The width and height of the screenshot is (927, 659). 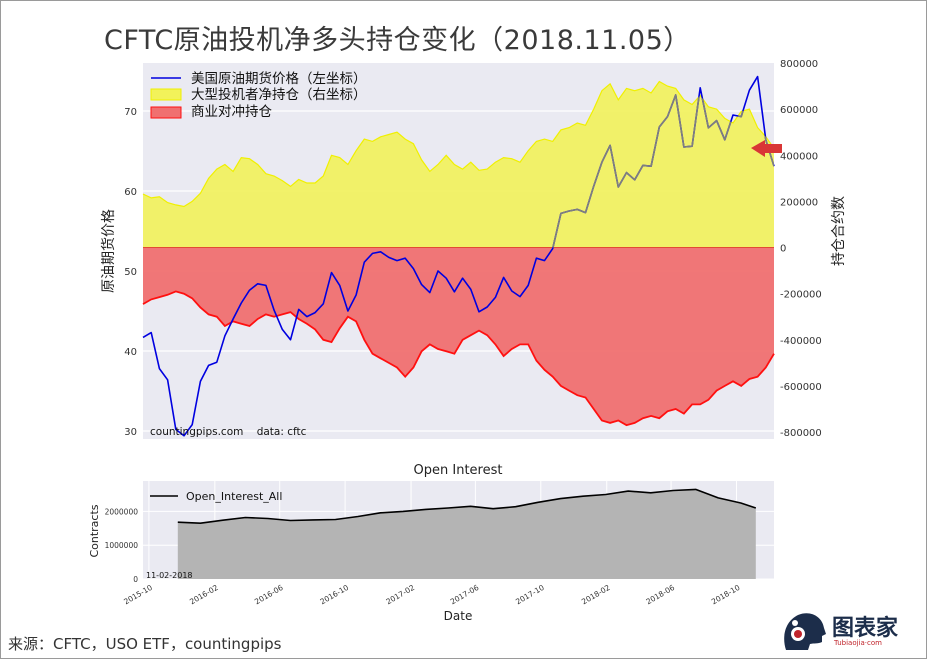 I want to click on oi-x-tick-label: 2018-02, so click(x=596, y=595).